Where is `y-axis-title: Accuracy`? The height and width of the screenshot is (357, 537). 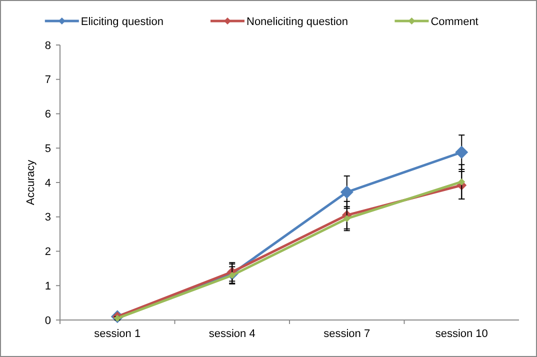
y-axis-title: Accuracy is located at coordinates (31, 182).